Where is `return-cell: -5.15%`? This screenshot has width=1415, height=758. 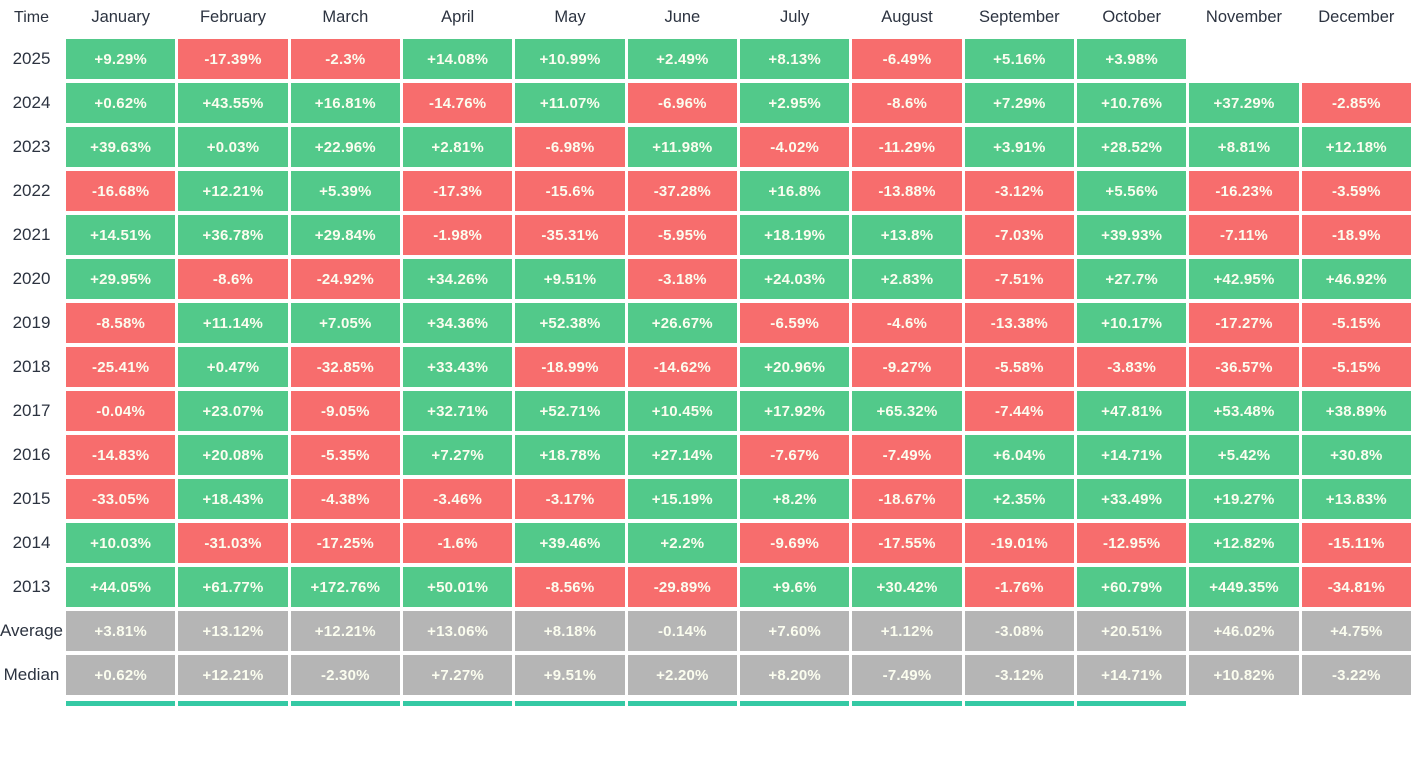 return-cell: -5.15% is located at coordinates (1356, 367).